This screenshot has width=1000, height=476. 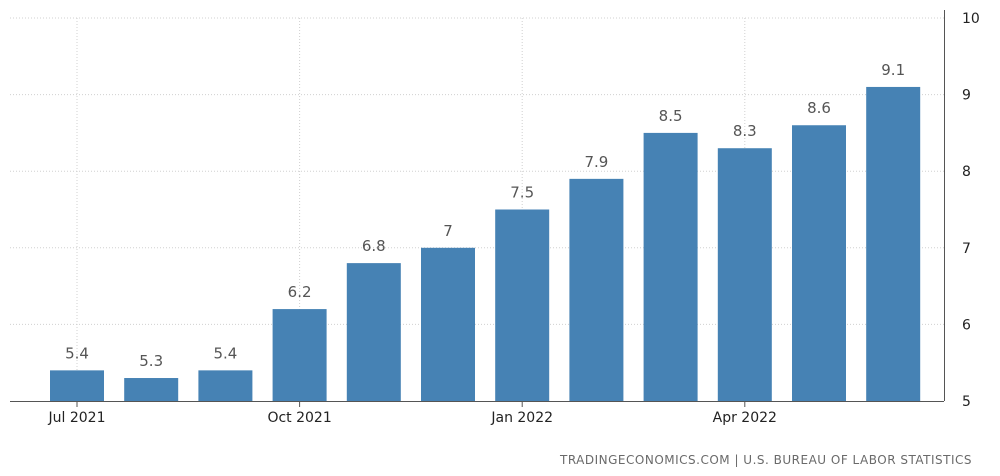 I want to click on bar-value-label: 6.8, so click(x=374, y=246).